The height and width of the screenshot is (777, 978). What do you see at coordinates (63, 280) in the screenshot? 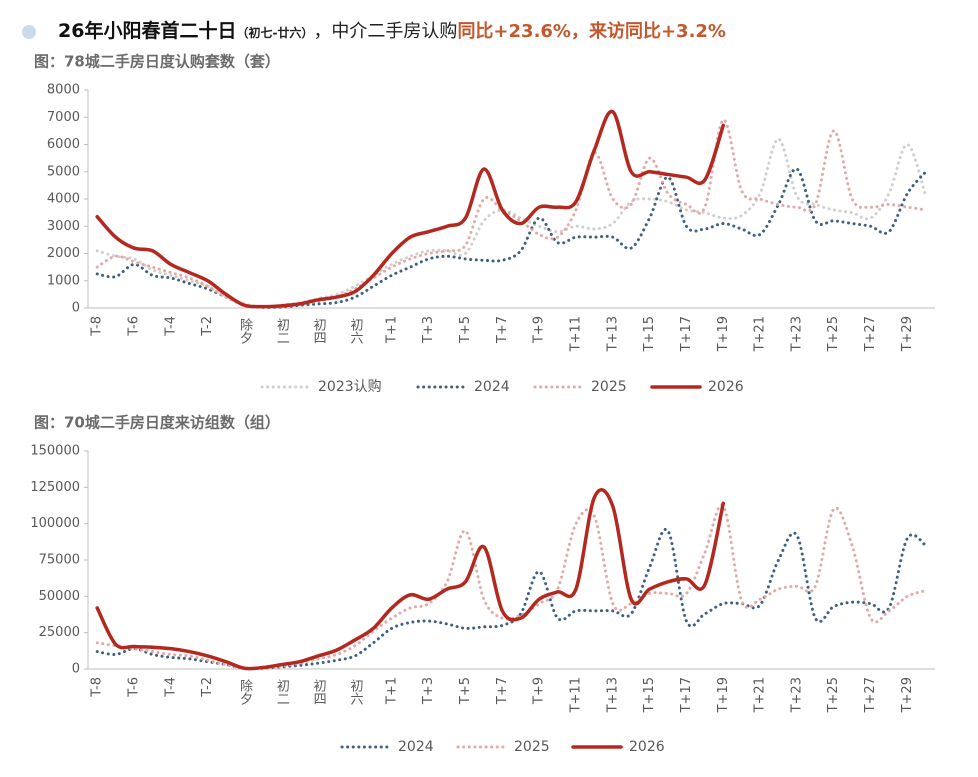
I see `y-tick-label: 1000` at bounding box center [63, 280].